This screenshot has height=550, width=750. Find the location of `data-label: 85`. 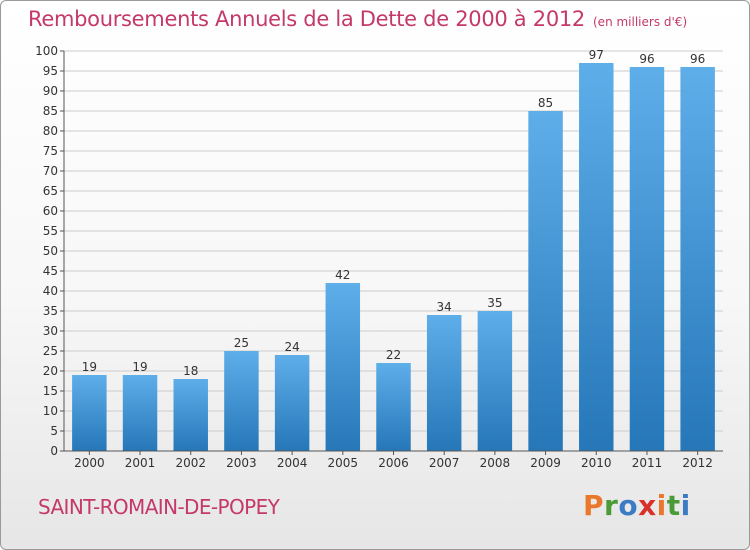

data-label: 85 is located at coordinates (545, 103).